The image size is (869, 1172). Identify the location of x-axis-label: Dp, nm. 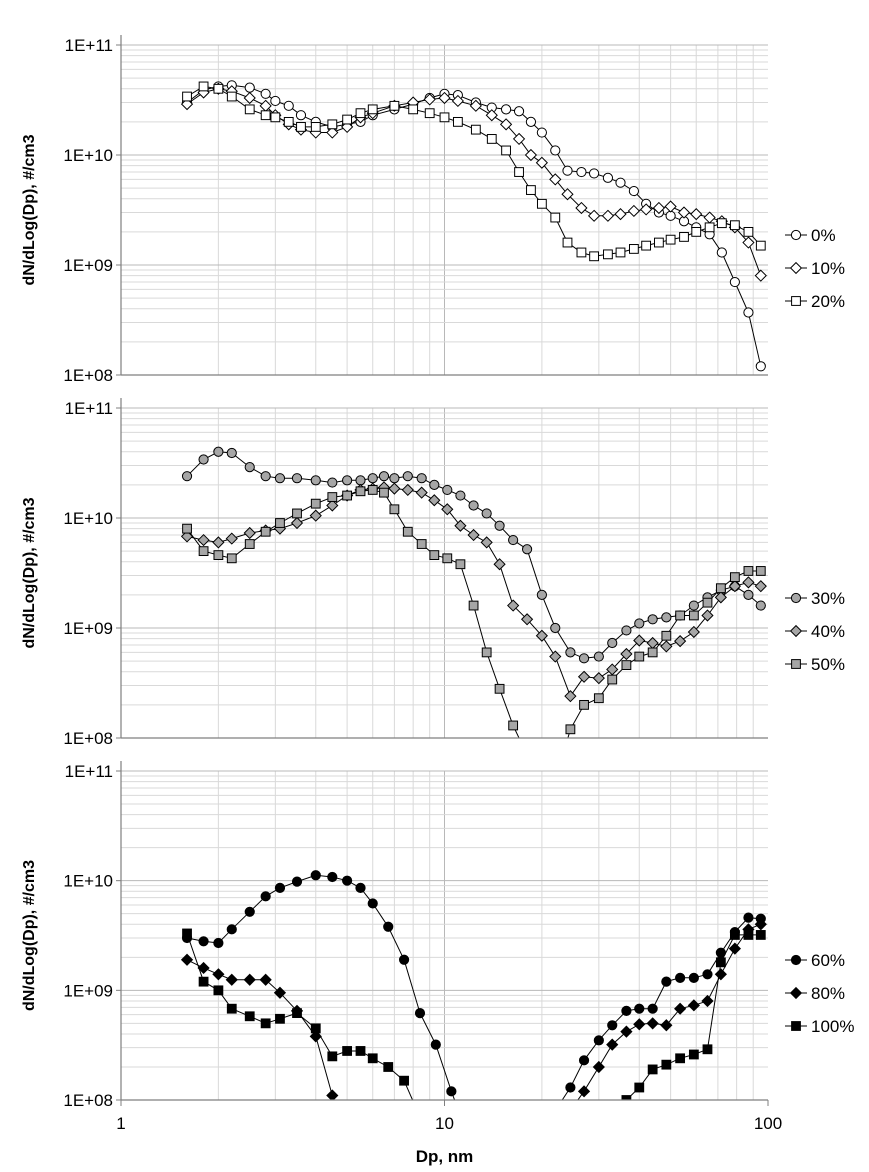
(445, 1156).